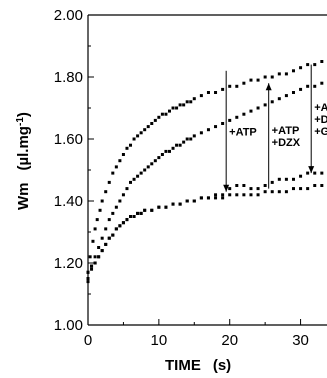 This screenshot has width=327, height=378. I want to click on y-tick-label: 1.40, so click(68, 201).